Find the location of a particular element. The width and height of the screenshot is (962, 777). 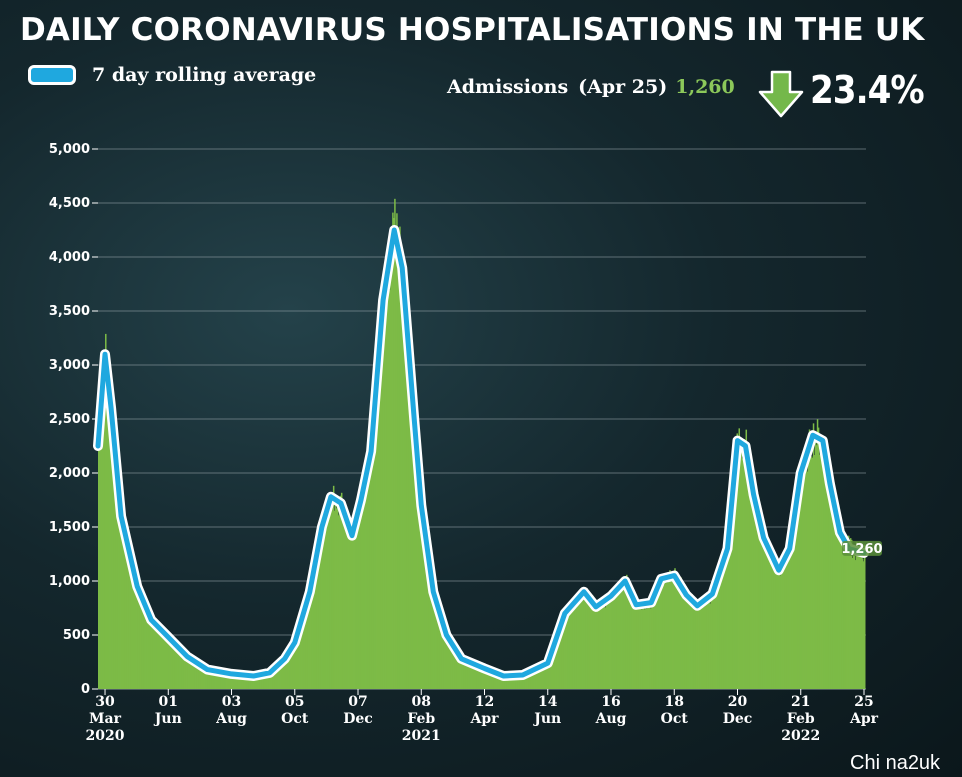

admissions-date: (Apr 25) is located at coordinates (623, 87).